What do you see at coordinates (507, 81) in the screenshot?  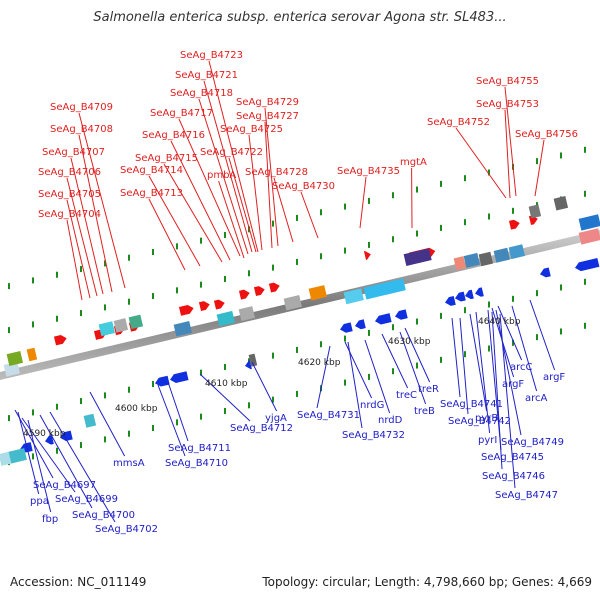 I see `gene-label: SeAg_B4755` at bounding box center [507, 81].